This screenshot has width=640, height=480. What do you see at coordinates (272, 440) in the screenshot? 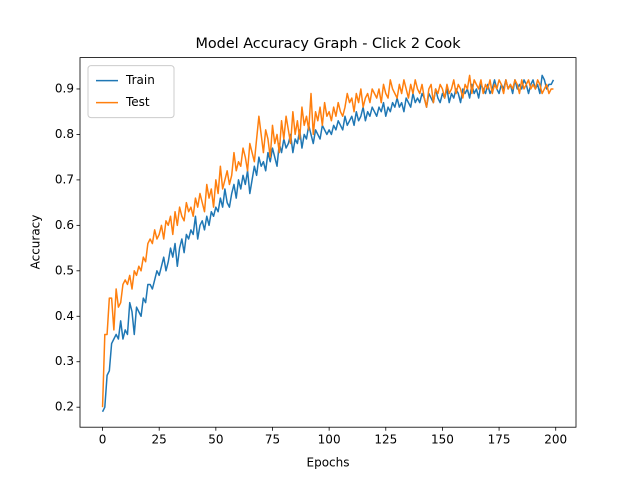
I see `x-tick-label: 75` at bounding box center [272, 440].